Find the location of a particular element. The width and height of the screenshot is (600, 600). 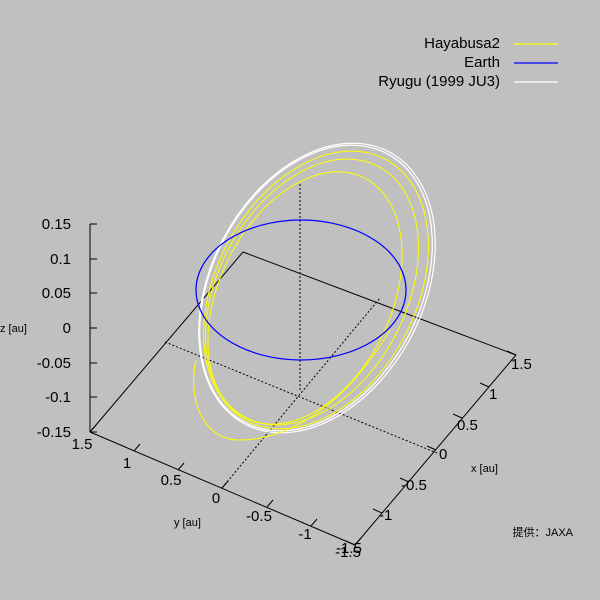

y-center-line is located at coordinates (301, 397).